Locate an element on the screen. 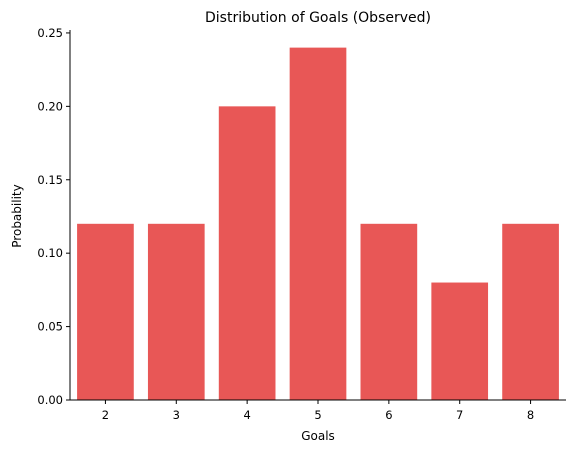 The width and height of the screenshot is (576, 453). y-axis-label: Probability is located at coordinates (17, 215).